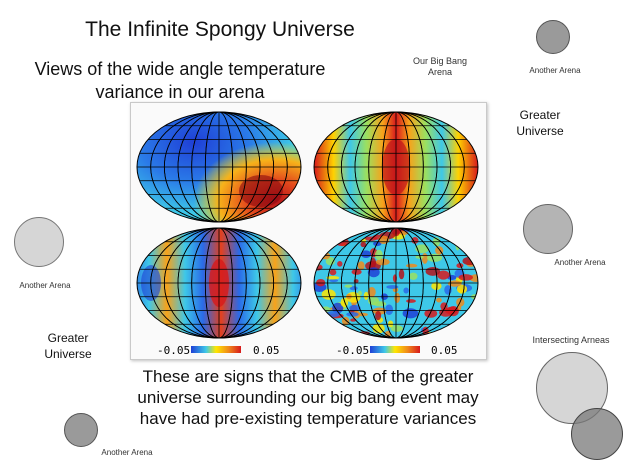 The width and height of the screenshot is (639, 470). What do you see at coordinates (555, 70) in the screenshot?
I see `another-arena-label-top: Another Arena` at bounding box center [555, 70].